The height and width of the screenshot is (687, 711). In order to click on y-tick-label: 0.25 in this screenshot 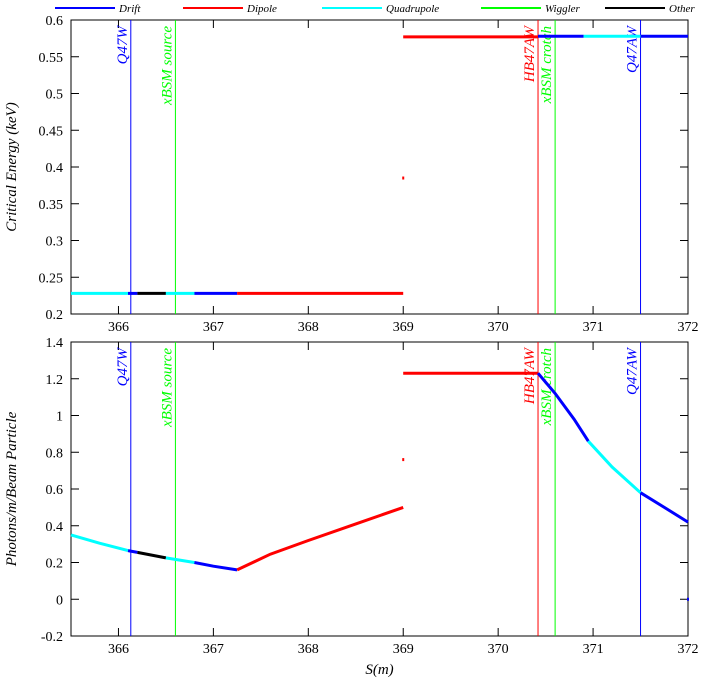, I will do `click(51, 278)`.